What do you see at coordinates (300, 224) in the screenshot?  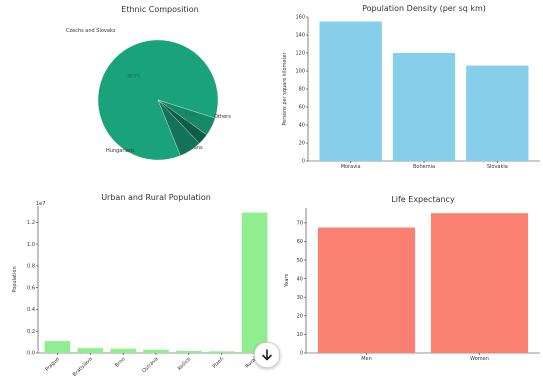 I see `y-tick-label: 70` at bounding box center [300, 224].